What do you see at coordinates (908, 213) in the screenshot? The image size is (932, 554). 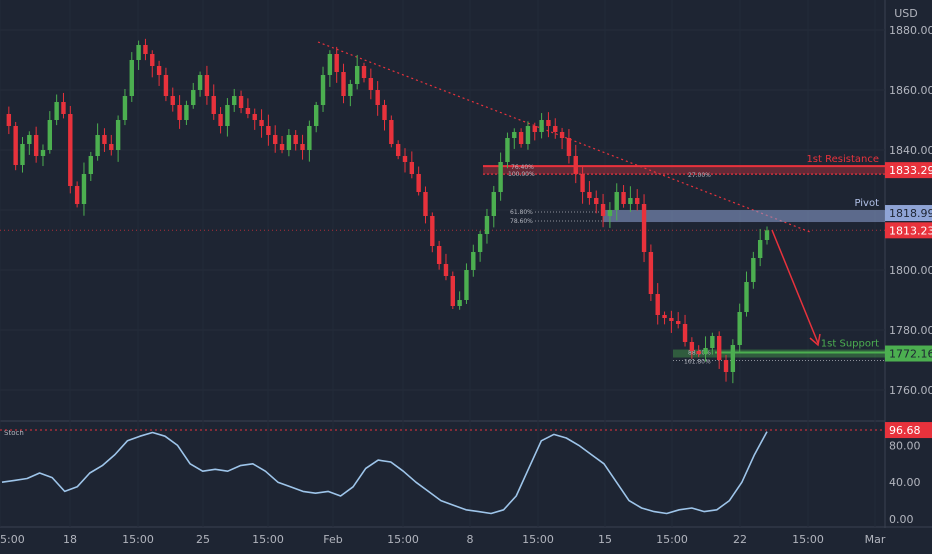 I see `pivot-price-tag` at bounding box center [908, 213].